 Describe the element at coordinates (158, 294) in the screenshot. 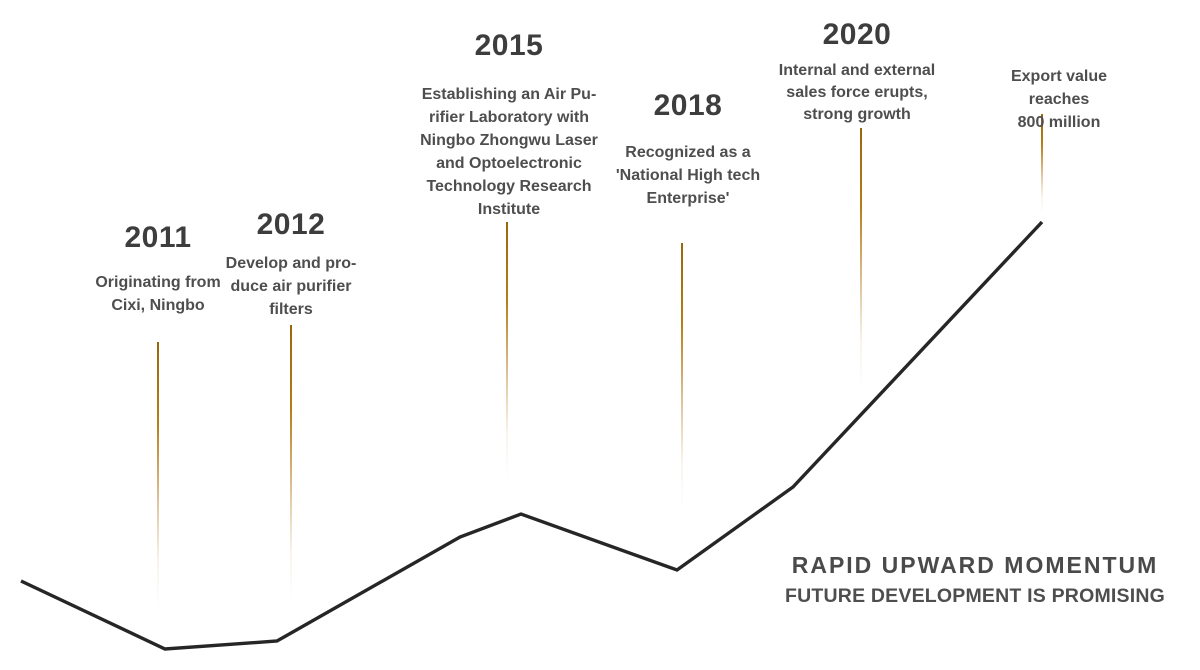

I see `milestone-2011-description: Originating from Cixi, Ningbo` at that location.